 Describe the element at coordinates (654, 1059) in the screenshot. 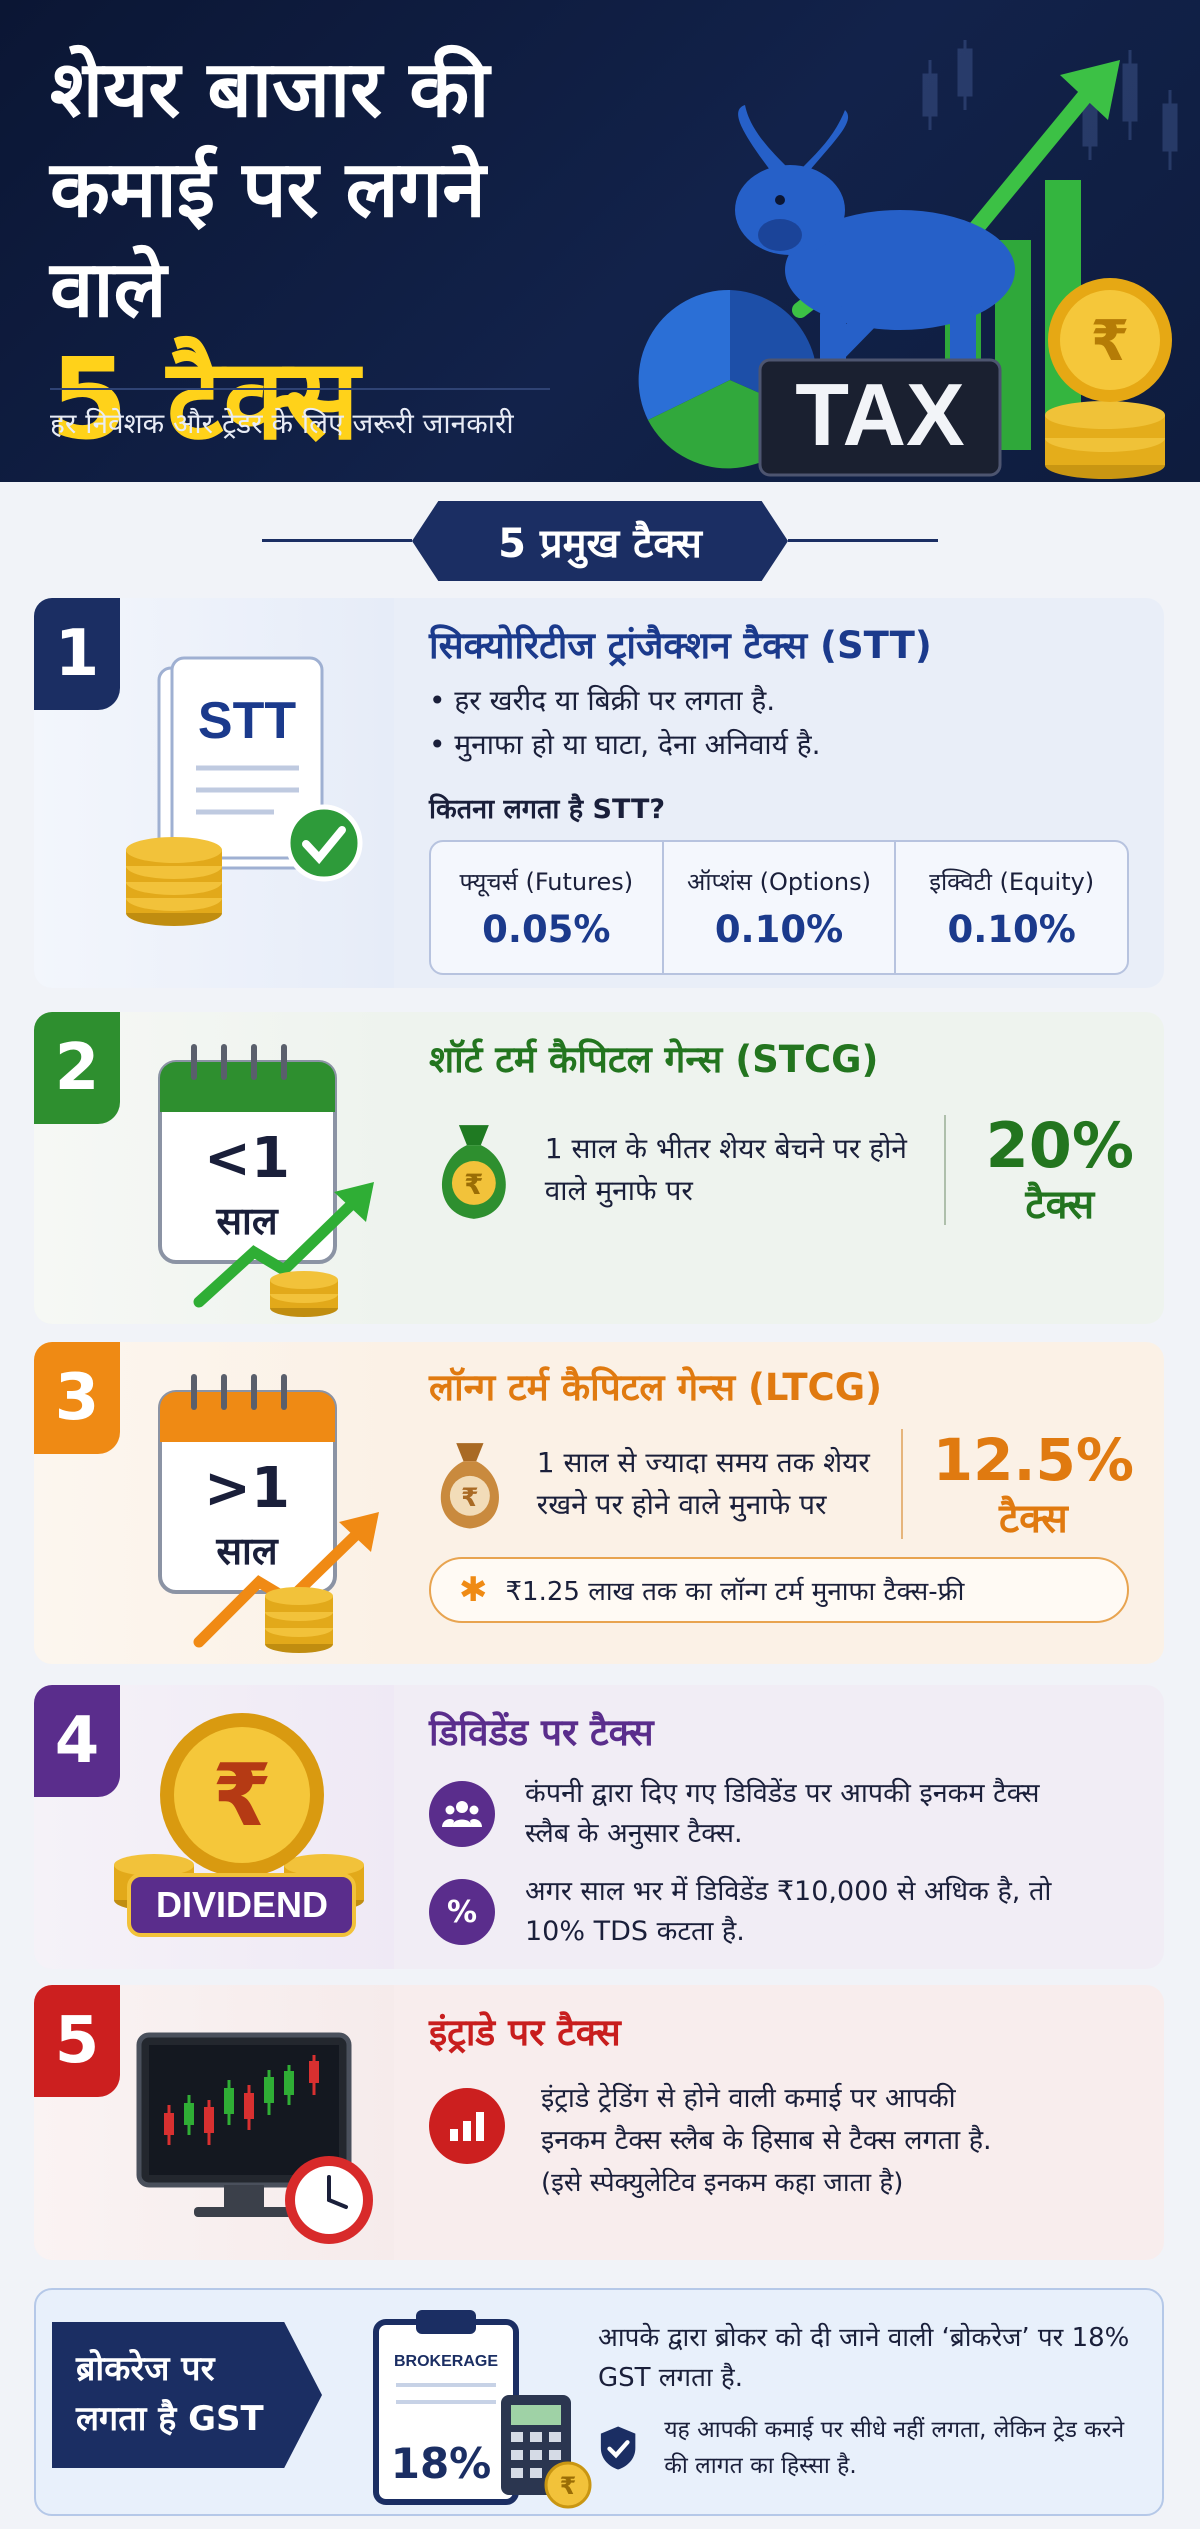

I see `stcg-title: शॉर्ट टर्म कैपिटल गेन्स (STCG)` at that location.